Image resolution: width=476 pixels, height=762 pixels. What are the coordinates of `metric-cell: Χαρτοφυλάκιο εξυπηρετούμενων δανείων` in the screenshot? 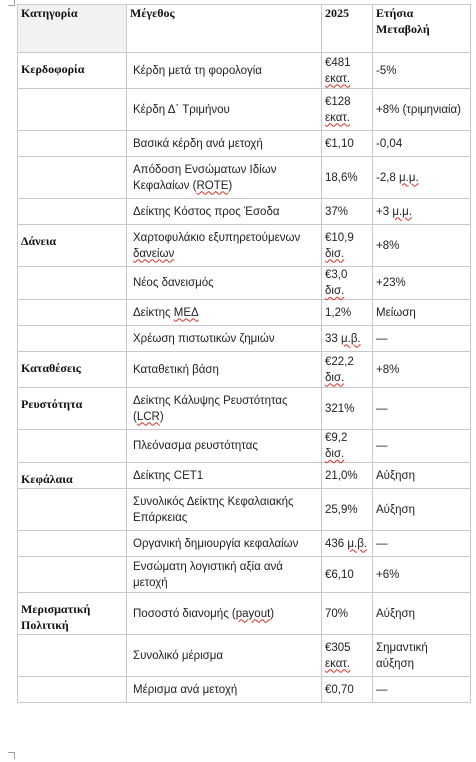 It's located at (224, 245).